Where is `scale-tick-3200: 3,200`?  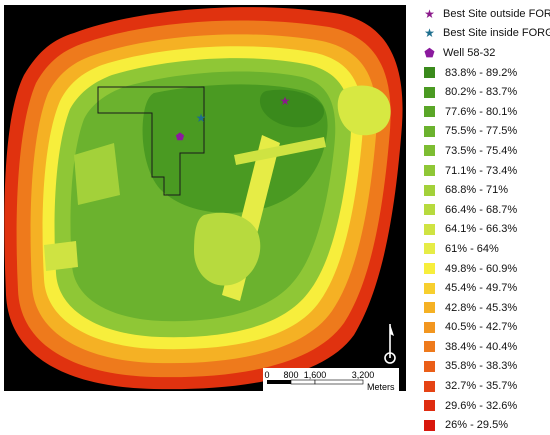
scale-tick-3200: 3,200 is located at coordinates (363, 375).